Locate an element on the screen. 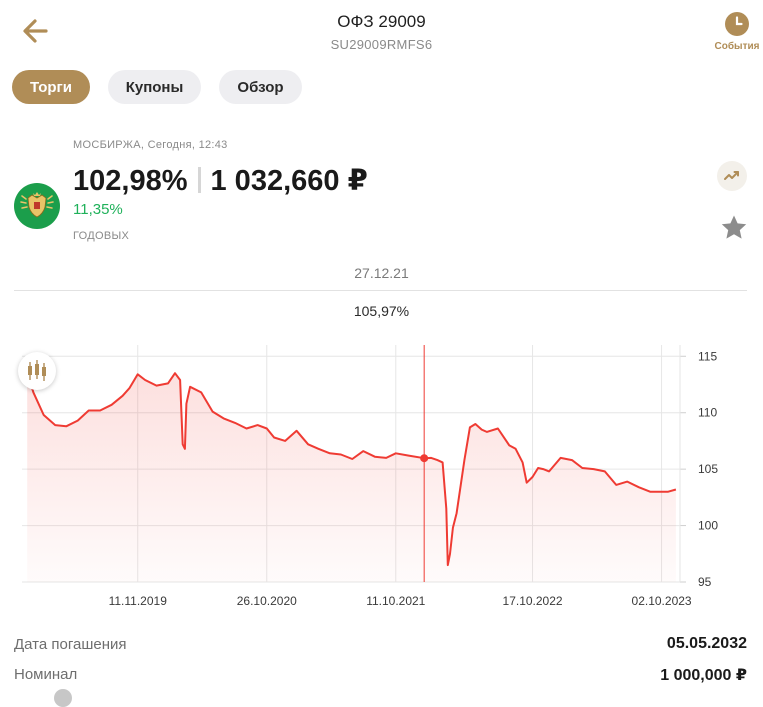  x-tick-label: 11.10.2021 is located at coordinates (395, 601).